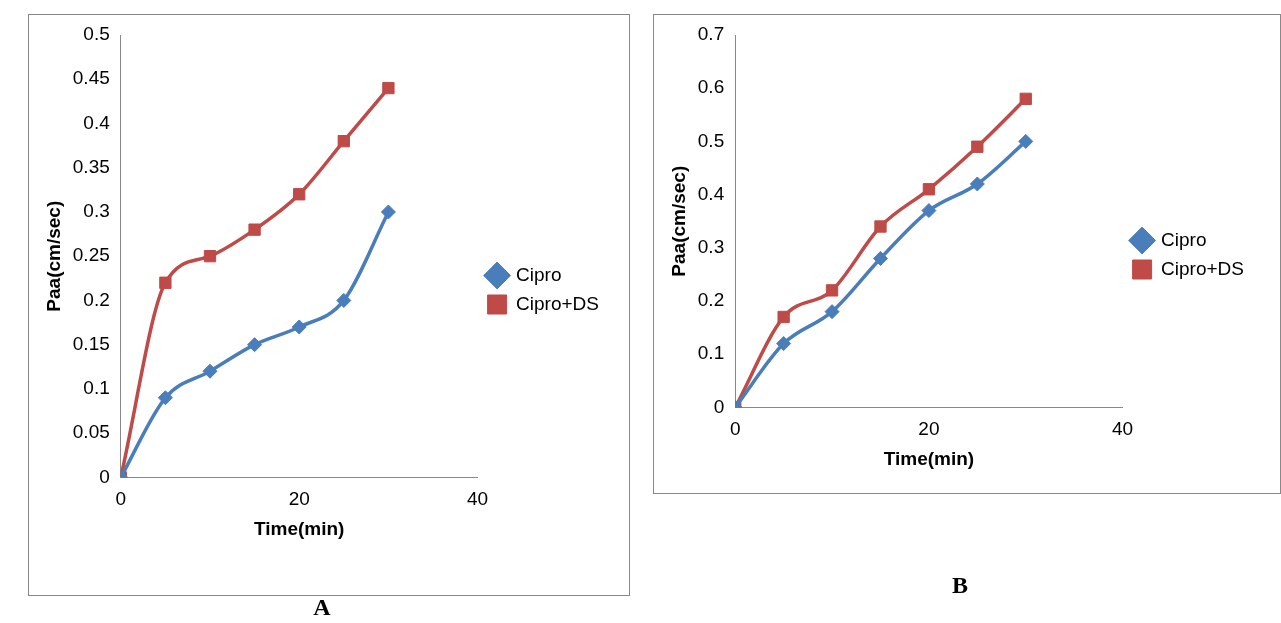 This screenshot has height=623, width=1281. I want to click on y-tick-label: 0.15, so click(91, 343).